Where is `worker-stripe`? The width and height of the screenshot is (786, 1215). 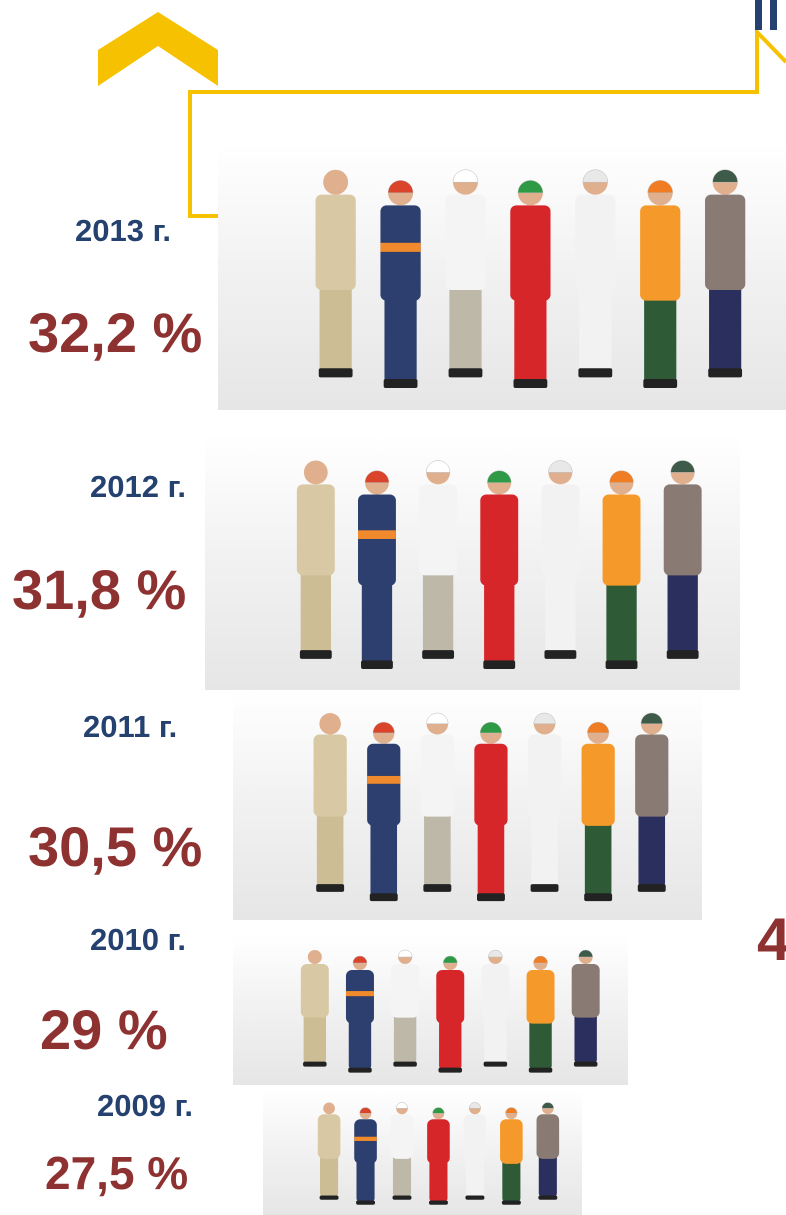 worker-stripe is located at coordinates (359, 994).